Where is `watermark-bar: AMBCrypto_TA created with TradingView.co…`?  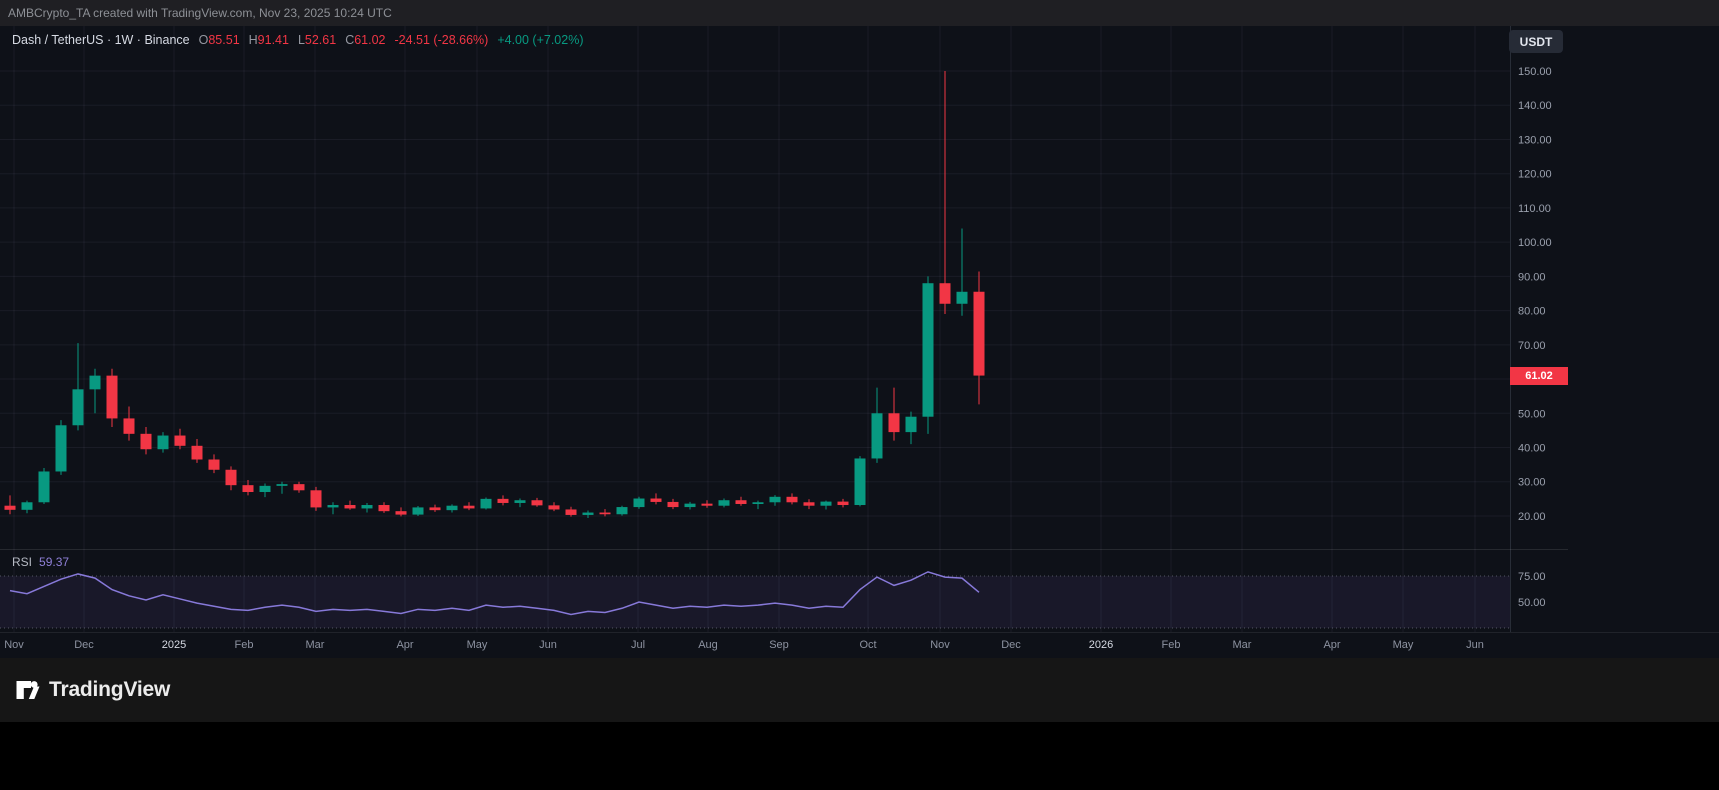
watermark-bar: AMBCrypto_TA created with TradingView.co… is located at coordinates (859, 13).